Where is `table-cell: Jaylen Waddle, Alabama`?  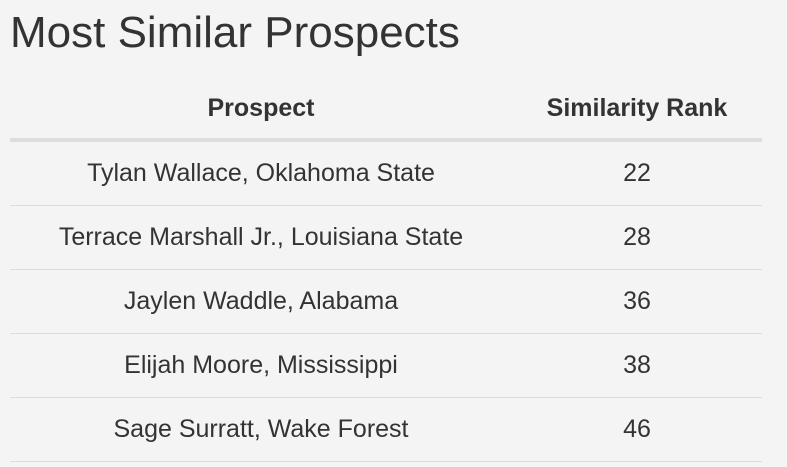
table-cell: Jaylen Waddle, Alabama is located at coordinates (261, 301).